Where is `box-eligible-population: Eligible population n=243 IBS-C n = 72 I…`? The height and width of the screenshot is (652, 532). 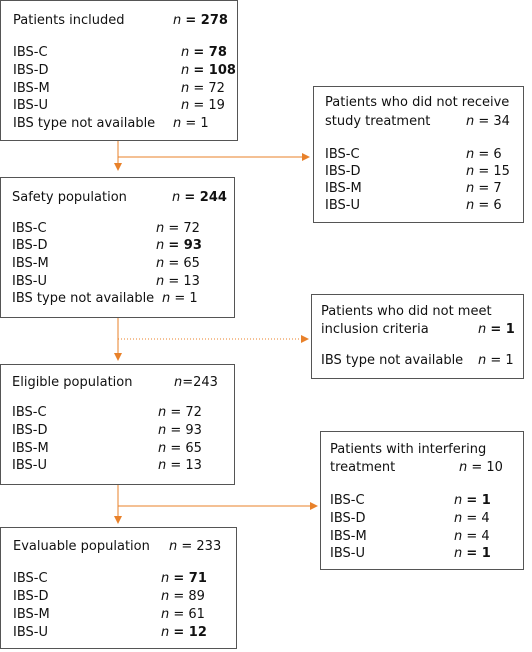
box-eligible-population: Eligible population n=243 IBS-C n = 72 I… is located at coordinates (117, 424).